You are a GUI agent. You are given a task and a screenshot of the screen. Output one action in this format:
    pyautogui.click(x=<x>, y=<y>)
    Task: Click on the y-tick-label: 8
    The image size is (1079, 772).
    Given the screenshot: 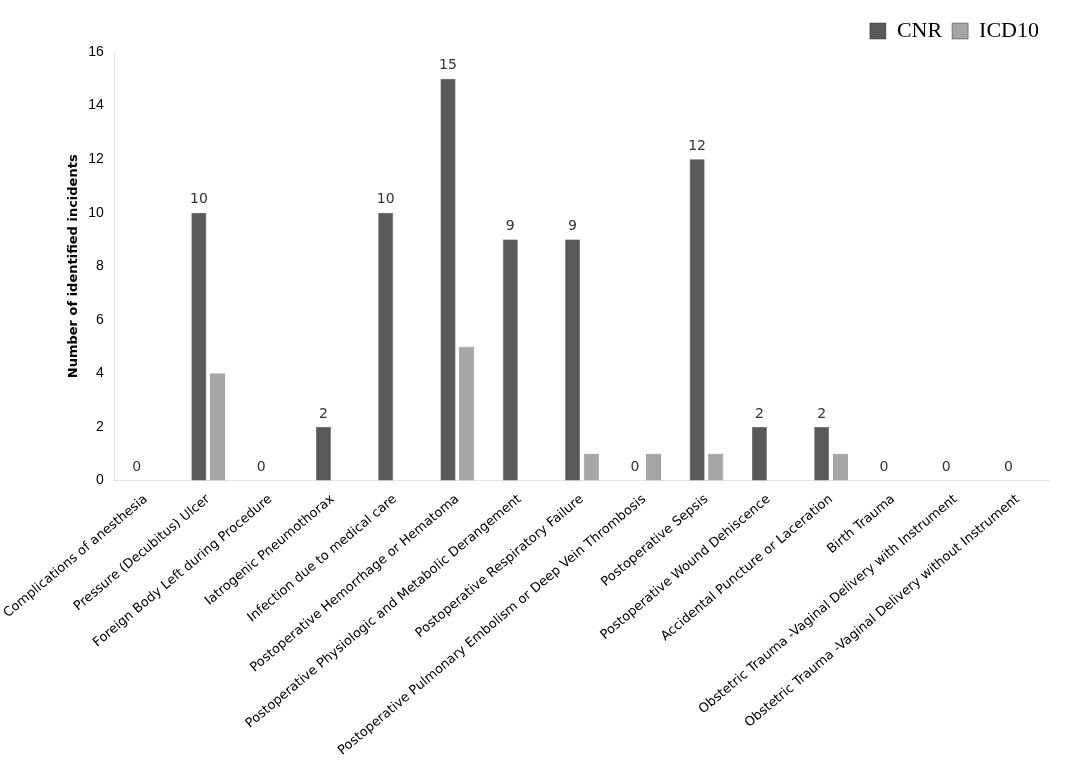 What is the action you would take?
    pyautogui.click(x=100, y=265)
    